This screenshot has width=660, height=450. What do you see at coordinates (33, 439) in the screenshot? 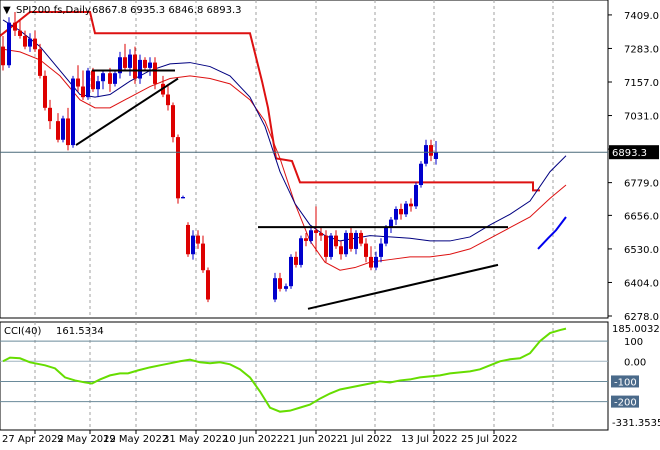
I see `date-tick-label: 27 Apr 2022` at bounding box center [33, 439].